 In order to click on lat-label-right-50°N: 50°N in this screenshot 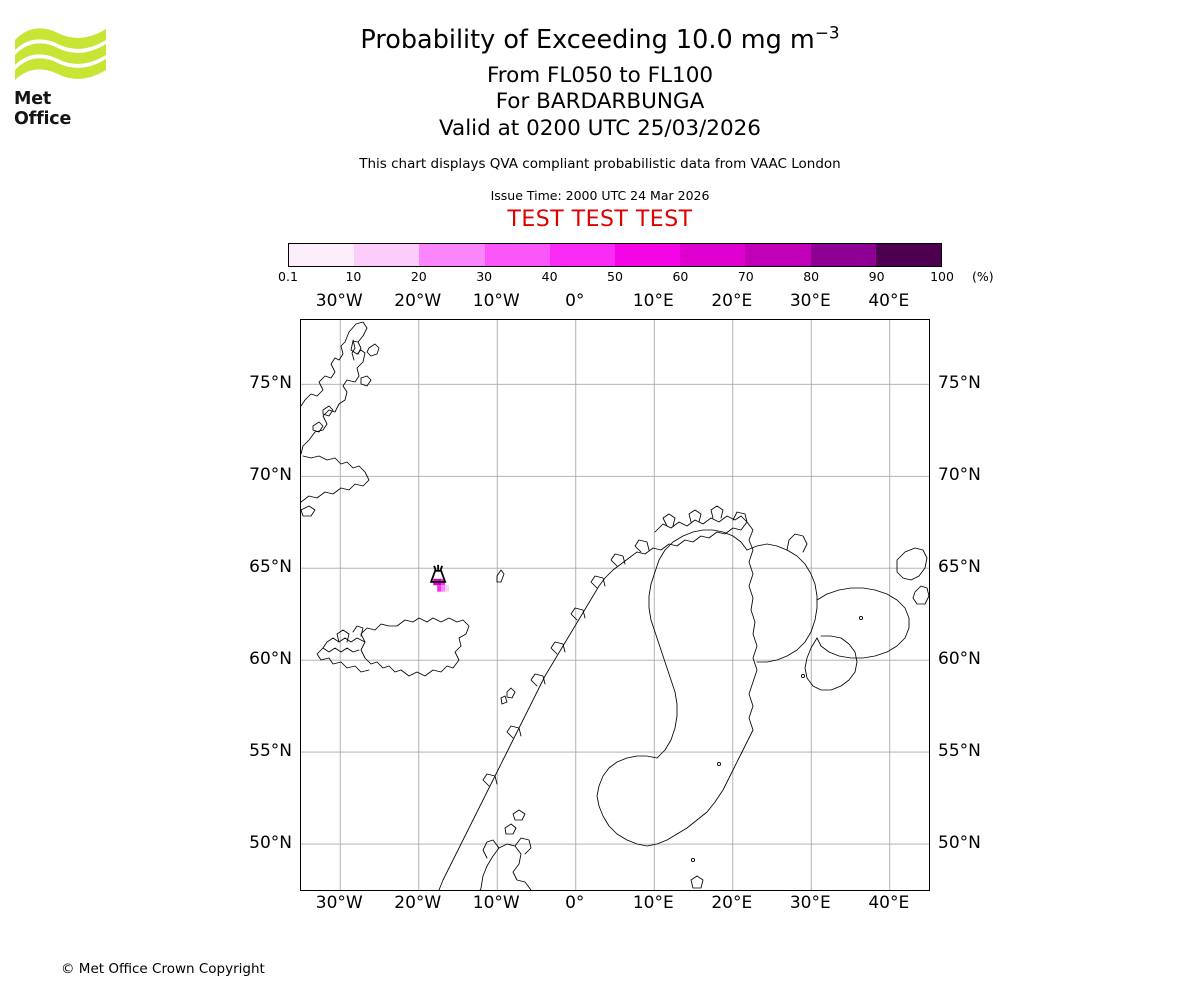, I will do `click(959, 843)`.